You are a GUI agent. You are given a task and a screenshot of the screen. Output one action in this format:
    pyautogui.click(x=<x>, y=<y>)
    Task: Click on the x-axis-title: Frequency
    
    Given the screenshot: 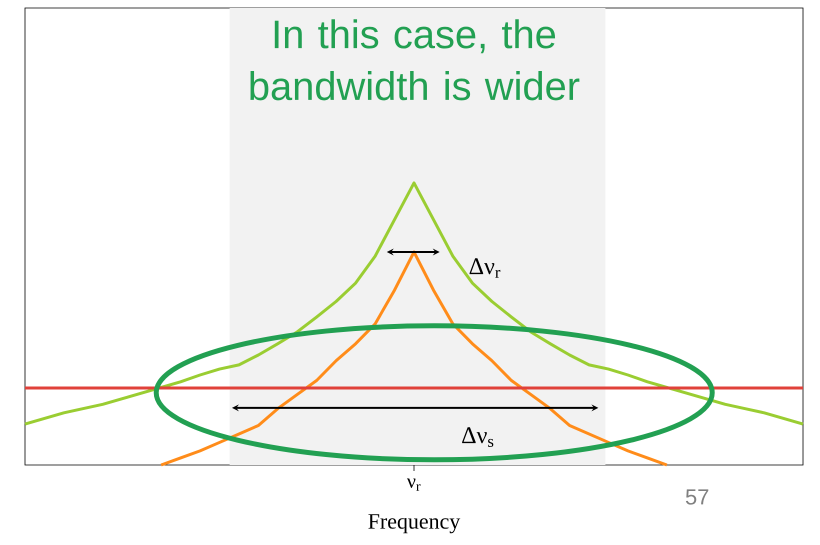 What is the action you would take?
    pyautogui.click(x=414, y=524)
    